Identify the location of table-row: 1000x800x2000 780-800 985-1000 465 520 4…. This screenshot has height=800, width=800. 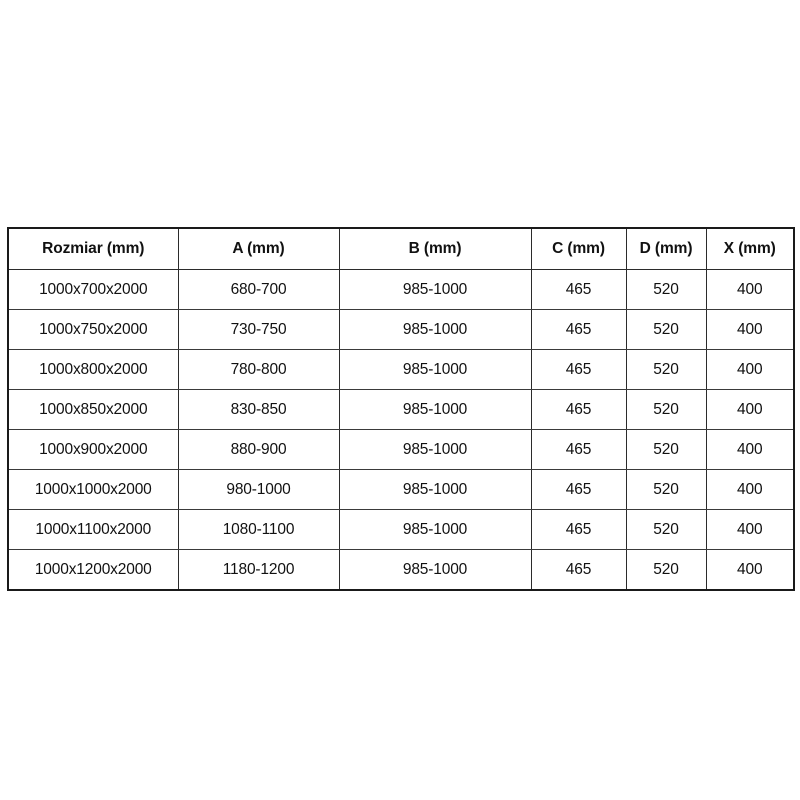
(401, 369).